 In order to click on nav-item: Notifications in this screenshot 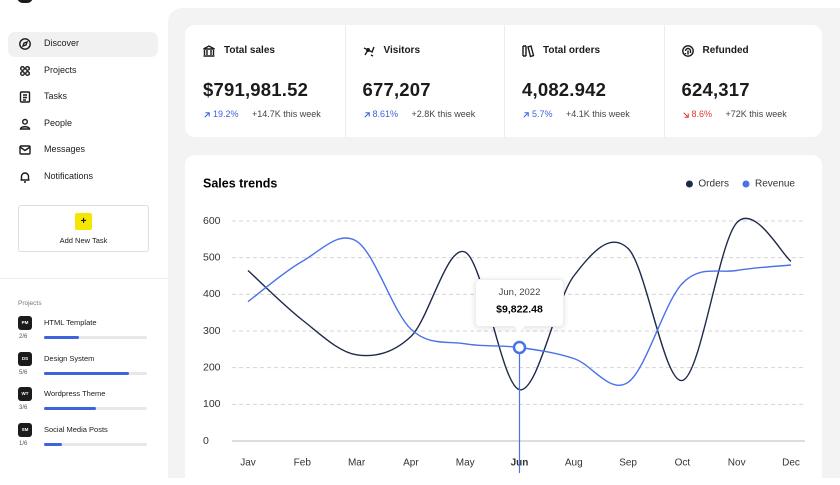, I will do `click(69, 176)`.